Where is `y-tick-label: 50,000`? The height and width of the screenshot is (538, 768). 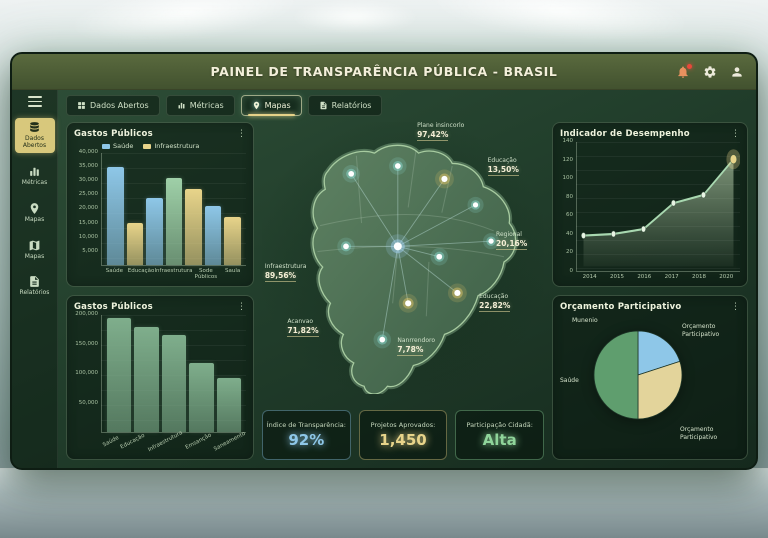
y-tick-label: 50,000 is located at coordinates (88, 402).